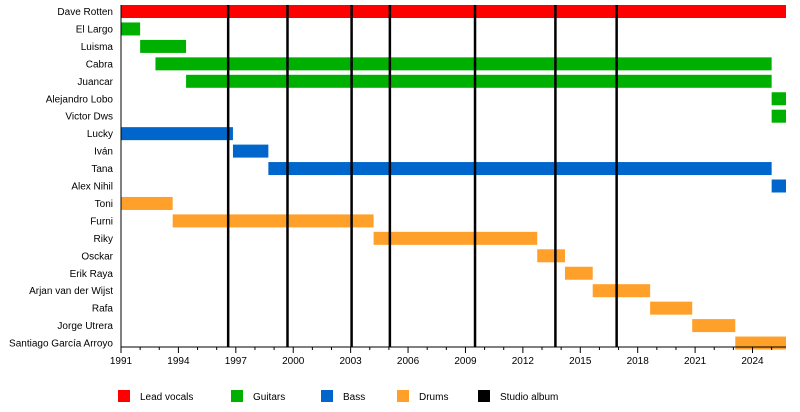 The height and width of the screenshot is (412, 800). Describe the element at coordinates (529, 397) in the screenshot. I see `legend-label: Studio album` at that location.